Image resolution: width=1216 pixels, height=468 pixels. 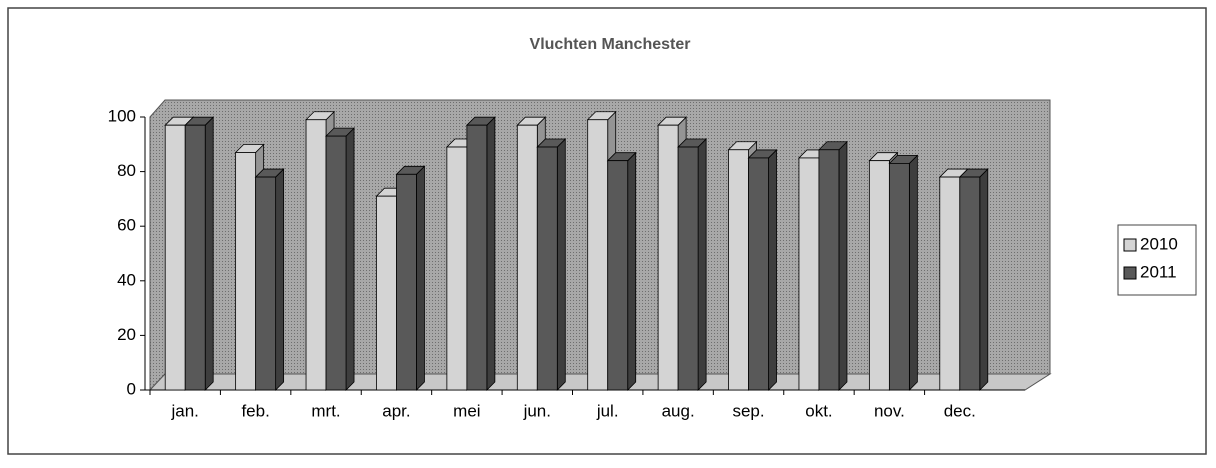 What do you see at coordinates (1157, 260) in the screenshot?
I see `legend` at bounding box center [1157, 260].